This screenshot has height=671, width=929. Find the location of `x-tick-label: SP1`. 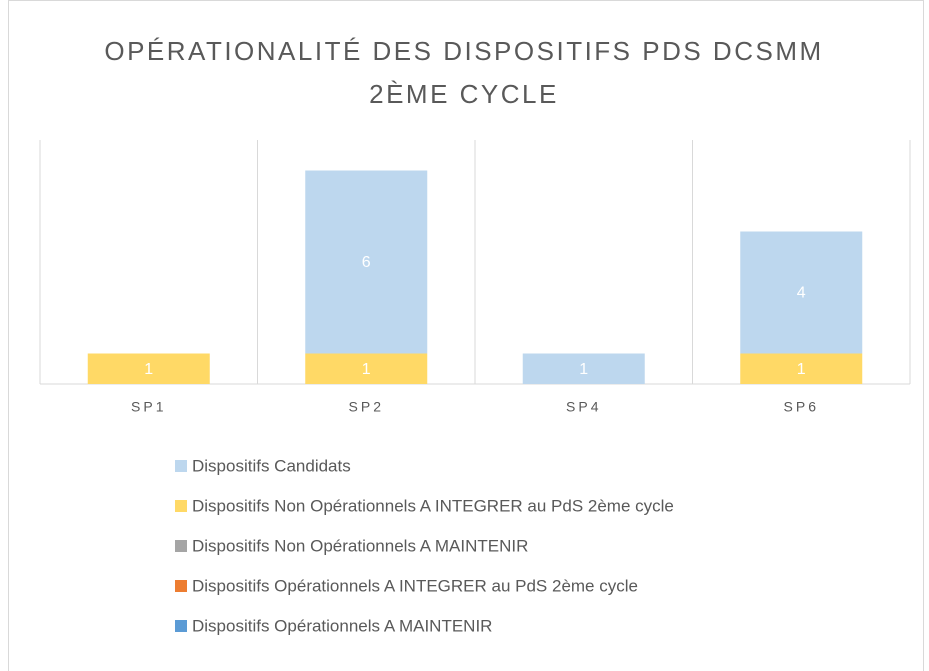

x-tick-label: SP1 is located at coordinates (148, 407).